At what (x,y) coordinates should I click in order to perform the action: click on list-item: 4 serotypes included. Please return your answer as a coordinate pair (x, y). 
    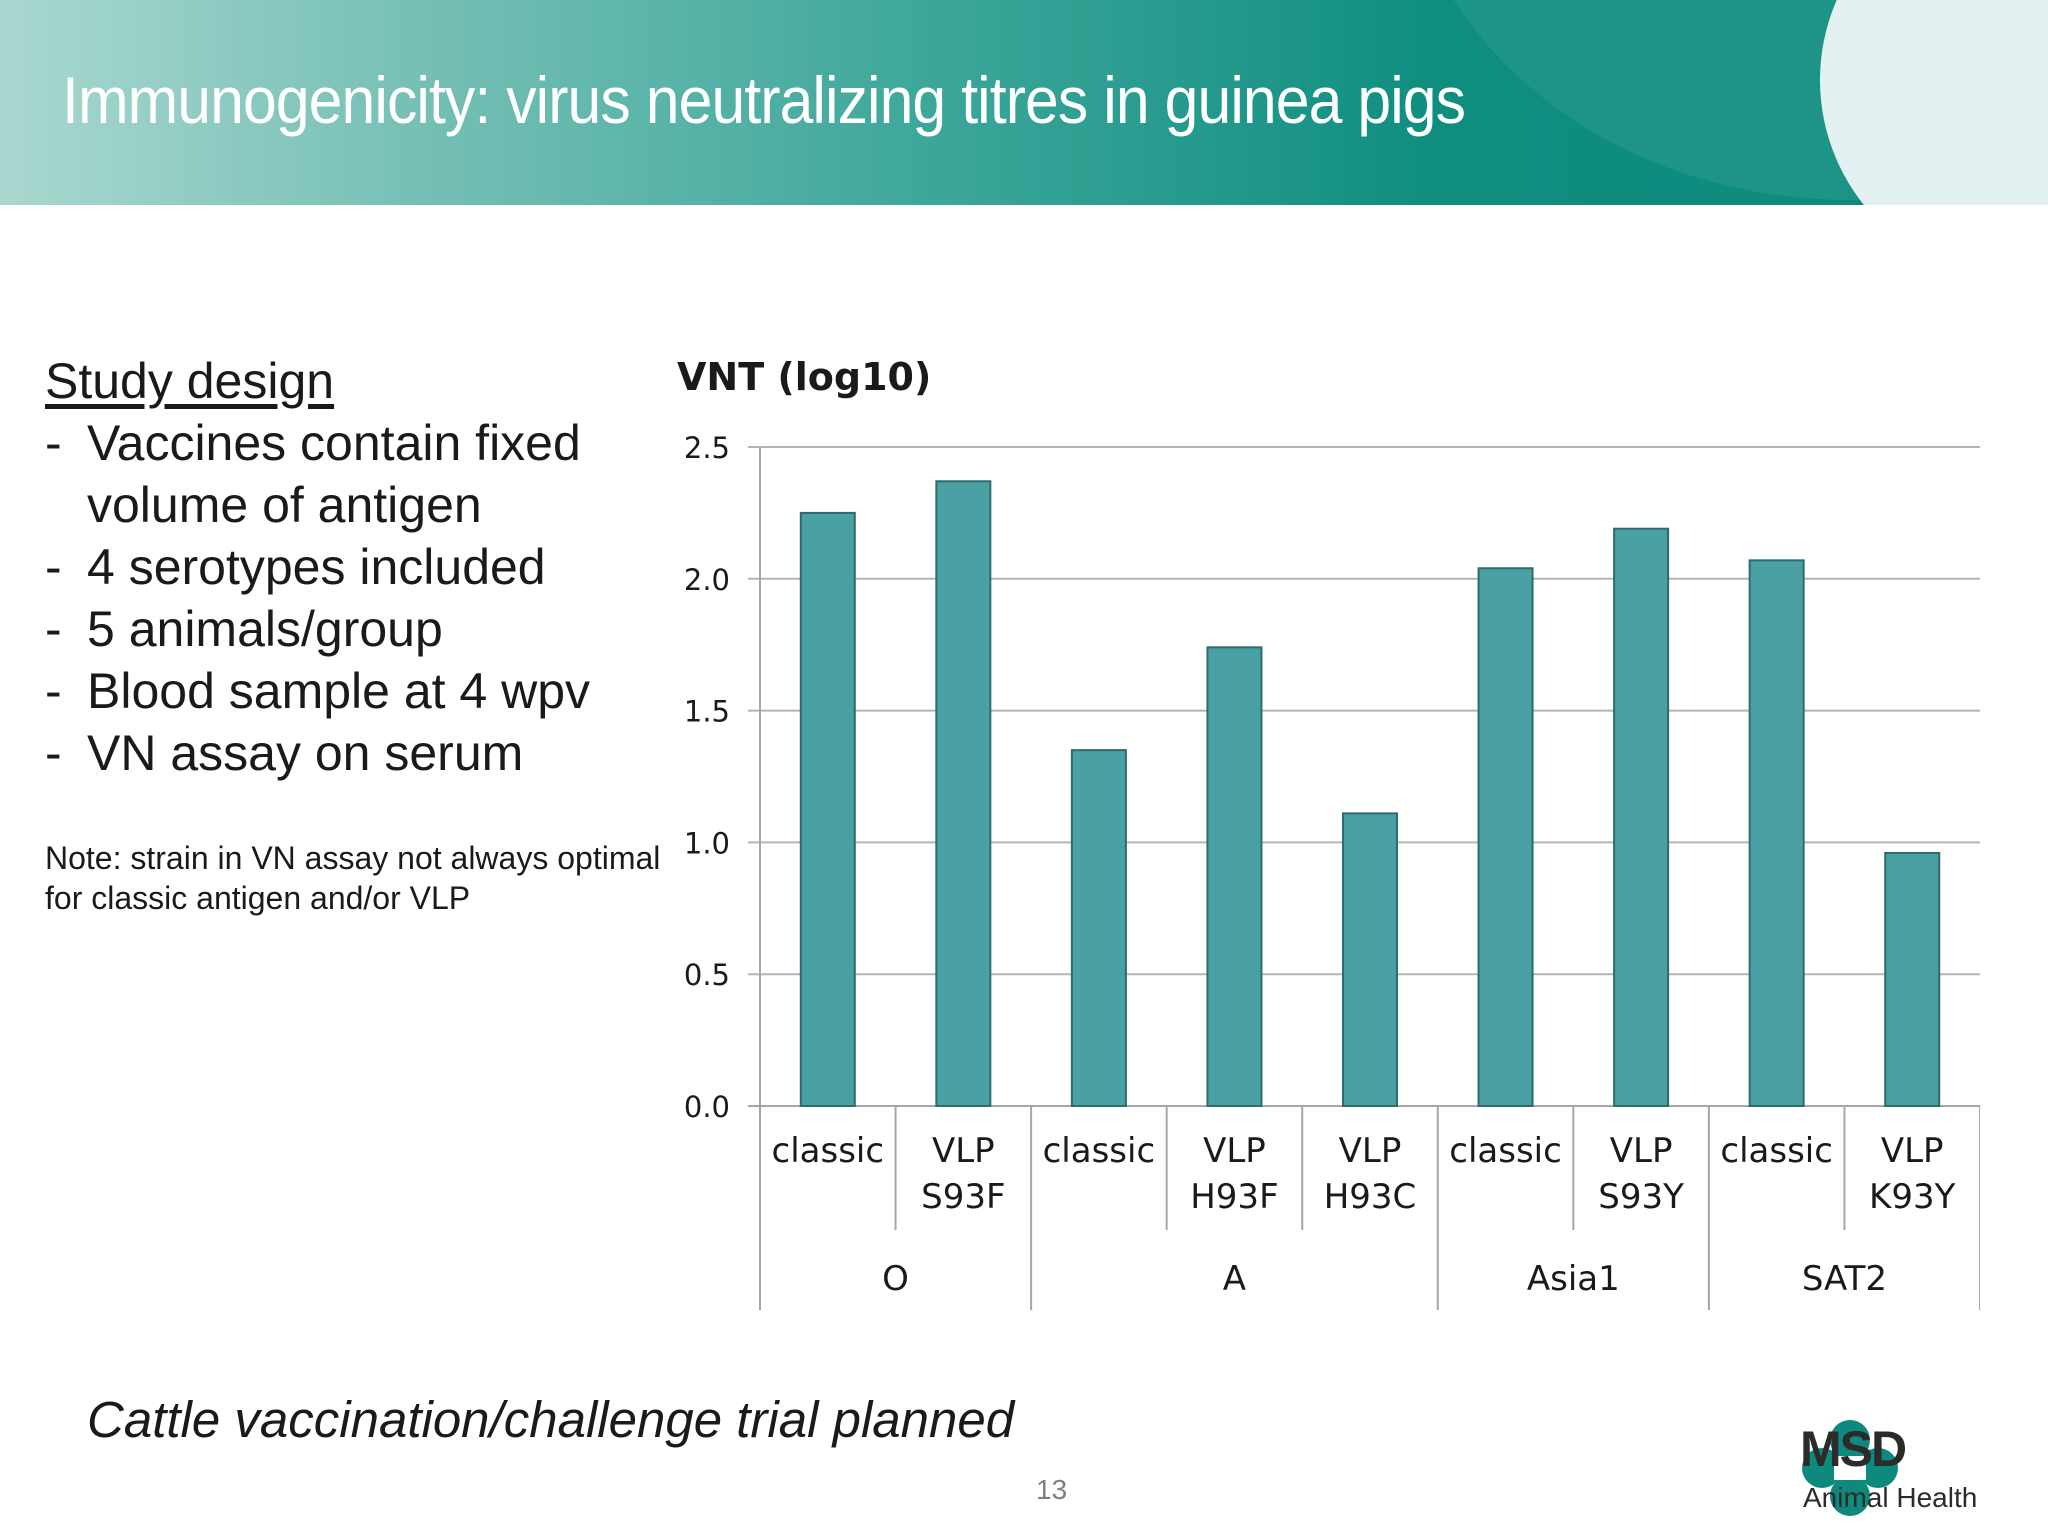
    Looking at the image, I should click on (356, 567).